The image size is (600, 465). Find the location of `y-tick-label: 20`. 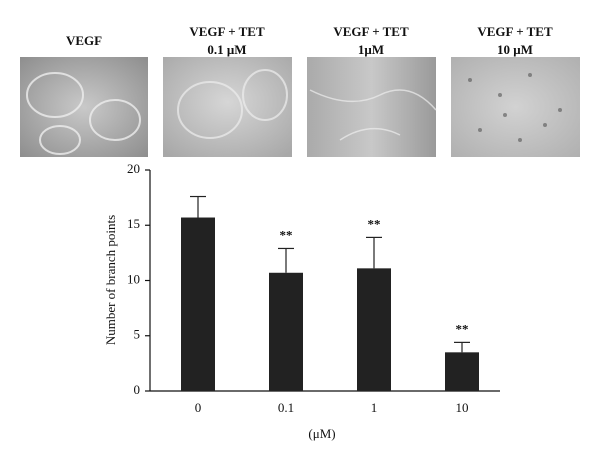

y-tick-label: 20 is located at coordinates (133, 168).